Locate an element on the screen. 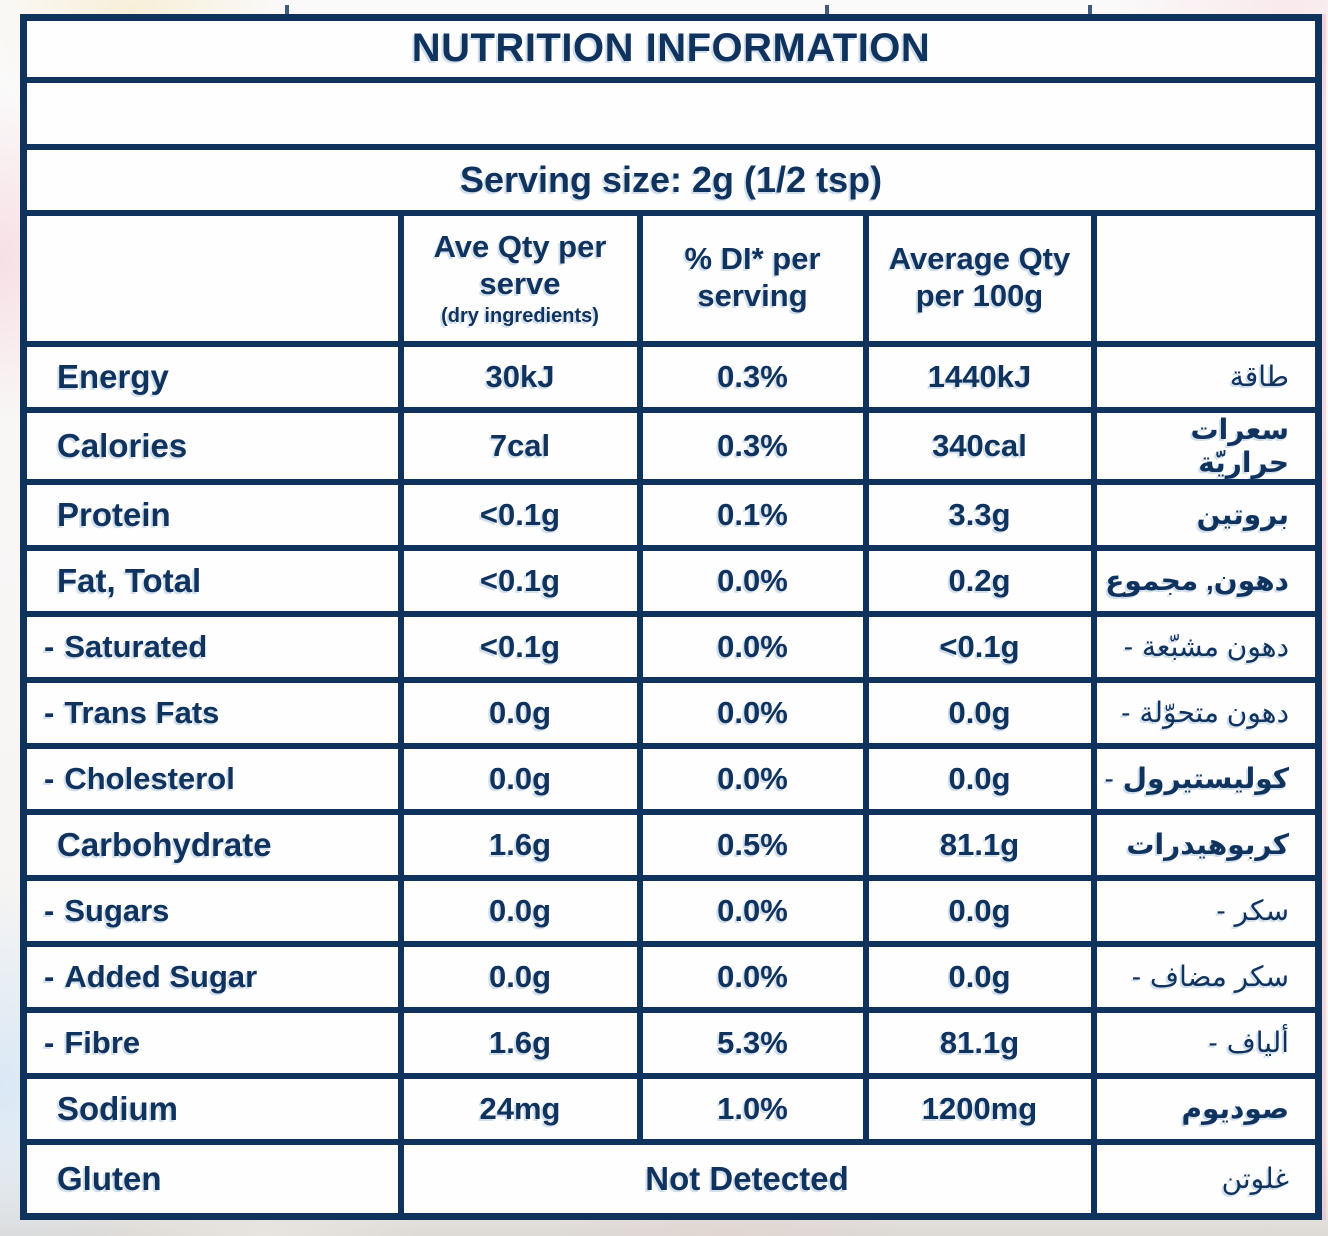  nutrient-label-text: Added Sugar is located at coordinates (161, 976).